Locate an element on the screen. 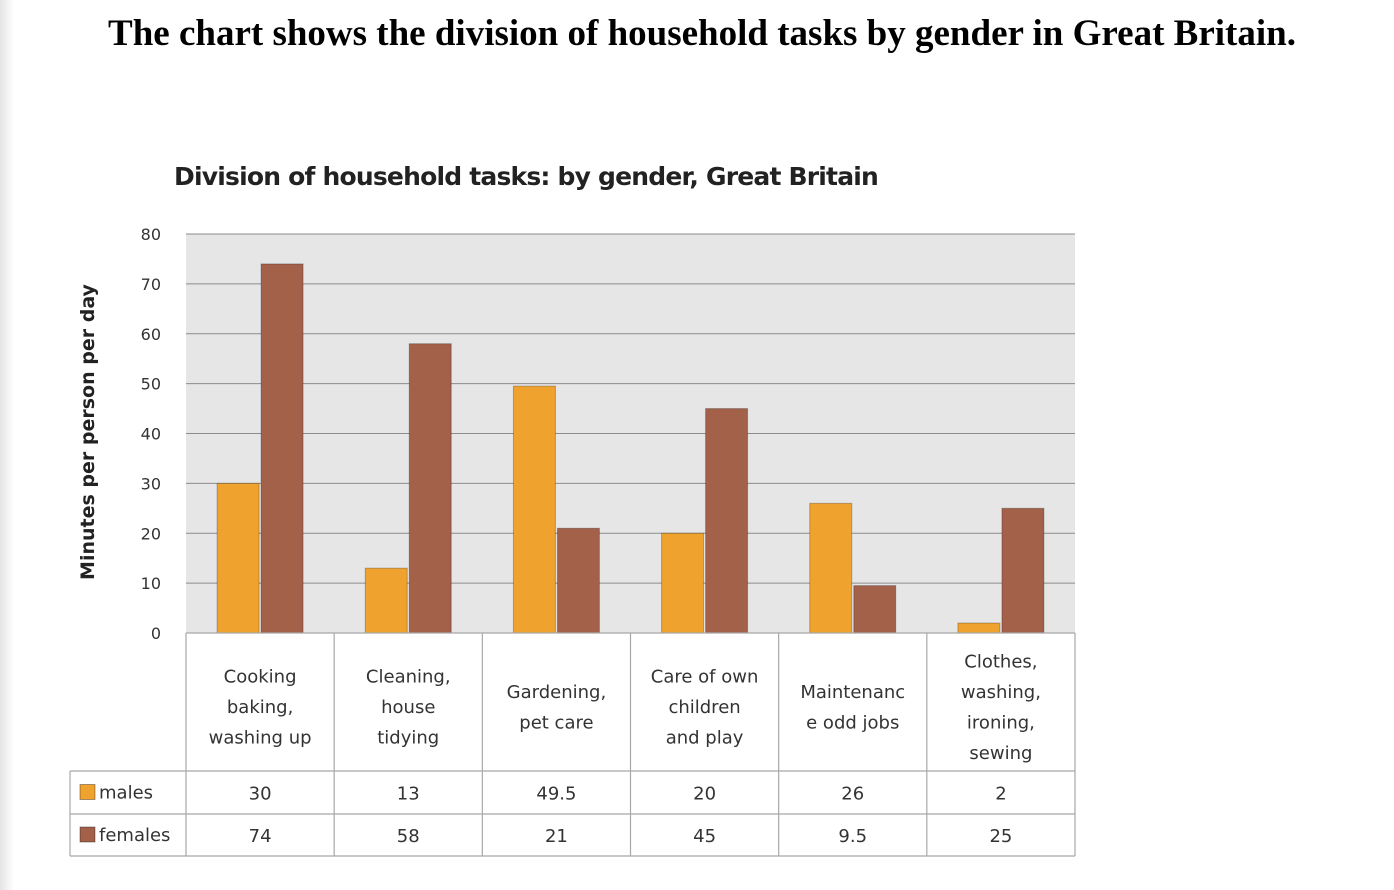 This screenshot has width=1394, height=890. legend-label-females: females is located at coordinates (134, 835).